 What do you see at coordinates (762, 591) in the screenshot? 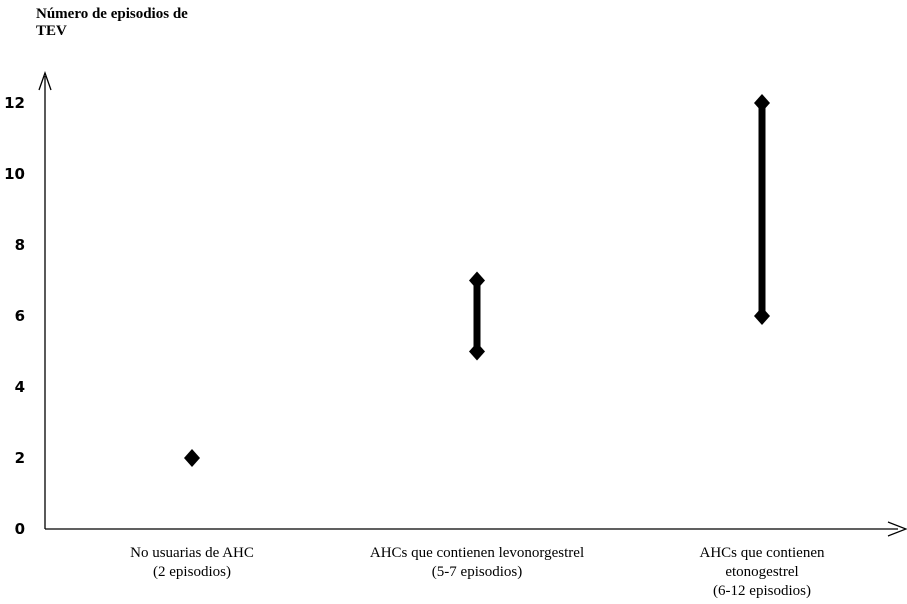
I see `category-label-line: (6-12 episodios)` at bounding box center [762, 591].